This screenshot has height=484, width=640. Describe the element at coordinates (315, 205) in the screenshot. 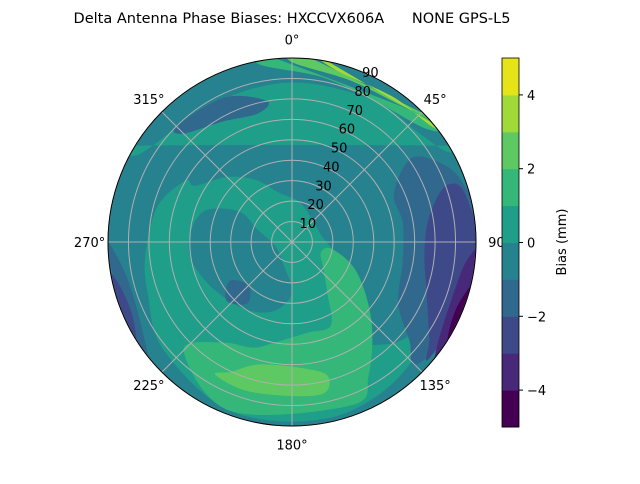

I see `radial-tick-label: 20` at that location.